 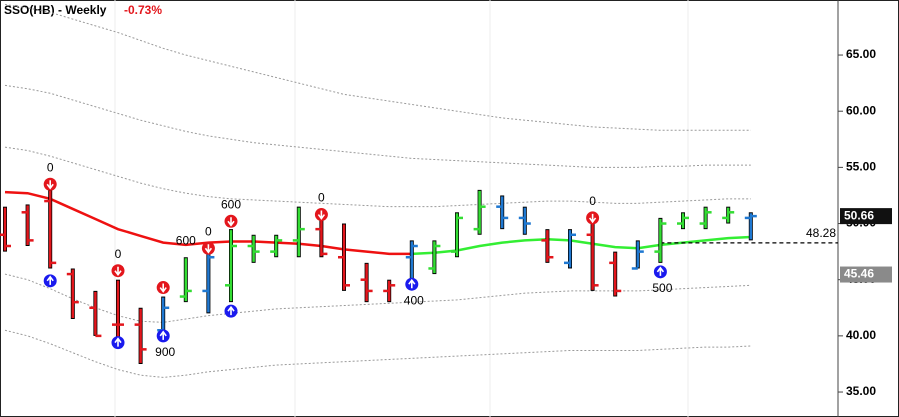 What do you see at coordinates (861, 110) in the screenshot?
I see `y-tick-label: 60.00` at bounding box center [861, 110].